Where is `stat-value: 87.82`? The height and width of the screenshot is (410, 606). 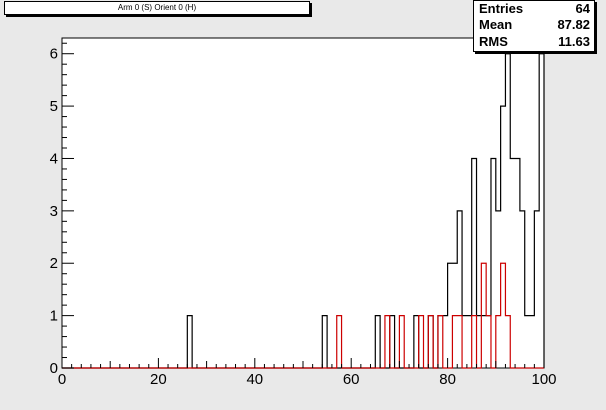
stat-value: 87.82 is located at coordinates (573, 24).